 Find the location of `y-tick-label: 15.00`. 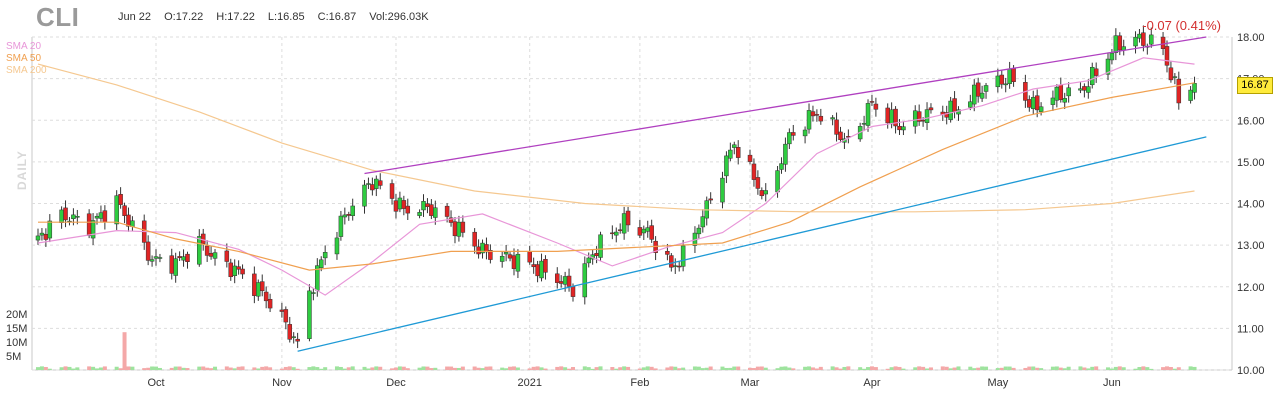

y-tick-label: 15.00 is located at coordinates (1251, 163).